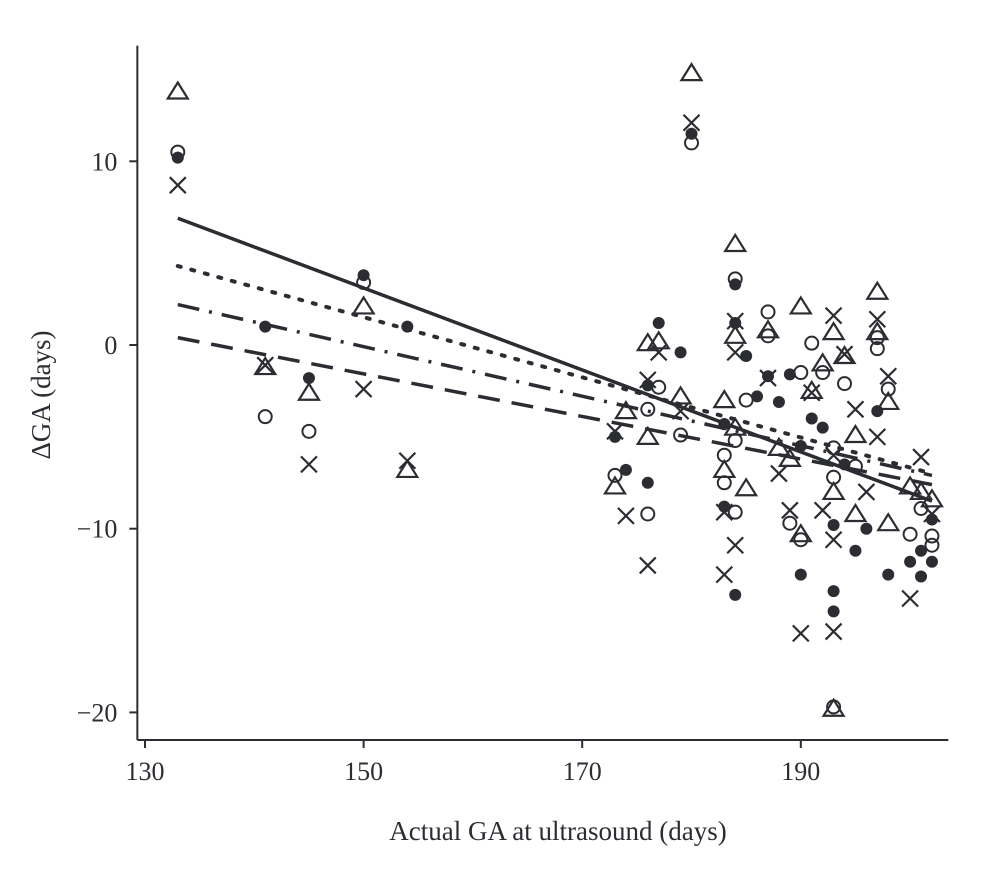 Image resolution: width=1001 pixels, height=870 pixels. Describe the element at coordinates (363, 771) in the screenshot. I see `x-tick-label: 150` at that location.